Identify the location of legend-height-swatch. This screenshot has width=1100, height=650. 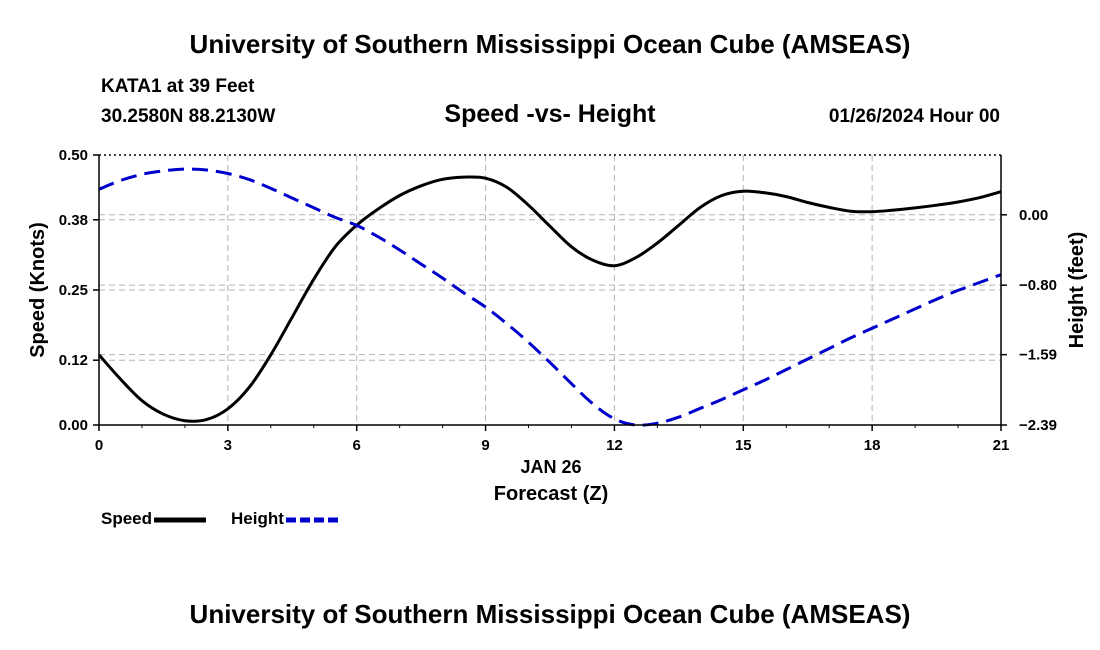
(311, 520).